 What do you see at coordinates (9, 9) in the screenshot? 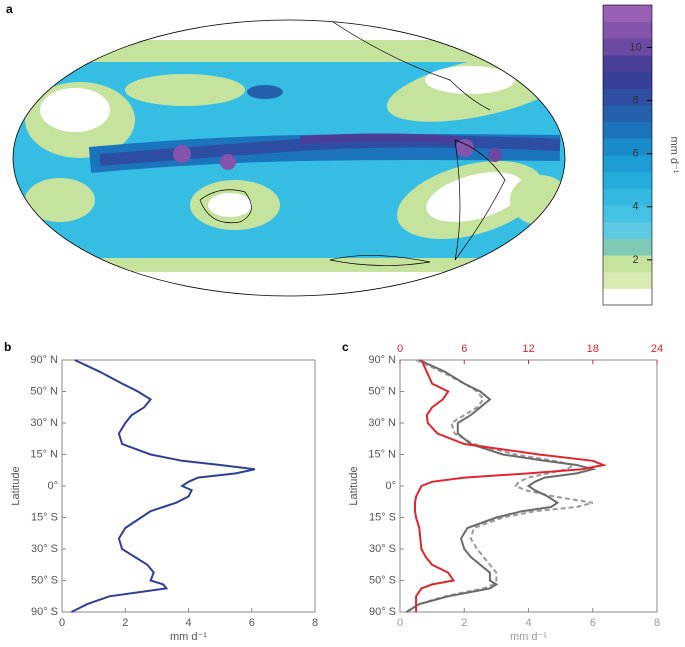
I see `panel-label: a` at bounding box center [9, 9].